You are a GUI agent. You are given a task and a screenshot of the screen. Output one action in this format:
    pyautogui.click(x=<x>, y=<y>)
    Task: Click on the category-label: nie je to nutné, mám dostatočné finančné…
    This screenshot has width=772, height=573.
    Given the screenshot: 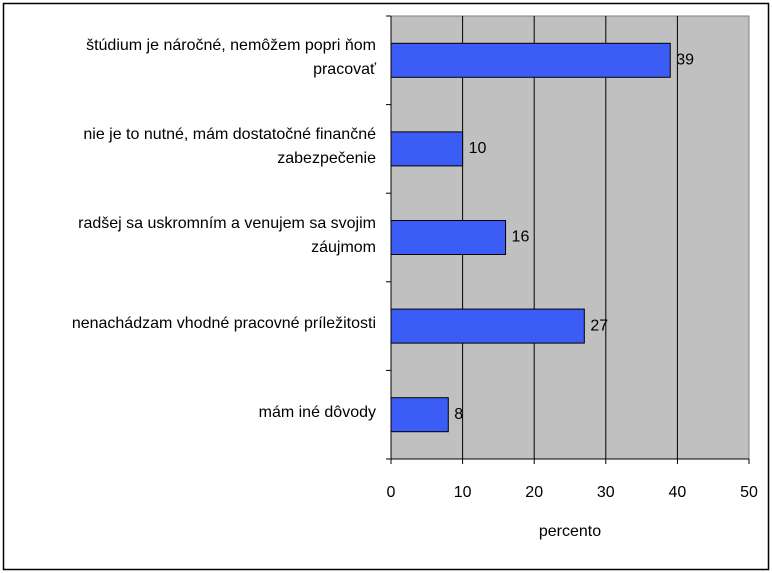 What is the action you would take?
    pyautogui.click(x=229, y=146)
    